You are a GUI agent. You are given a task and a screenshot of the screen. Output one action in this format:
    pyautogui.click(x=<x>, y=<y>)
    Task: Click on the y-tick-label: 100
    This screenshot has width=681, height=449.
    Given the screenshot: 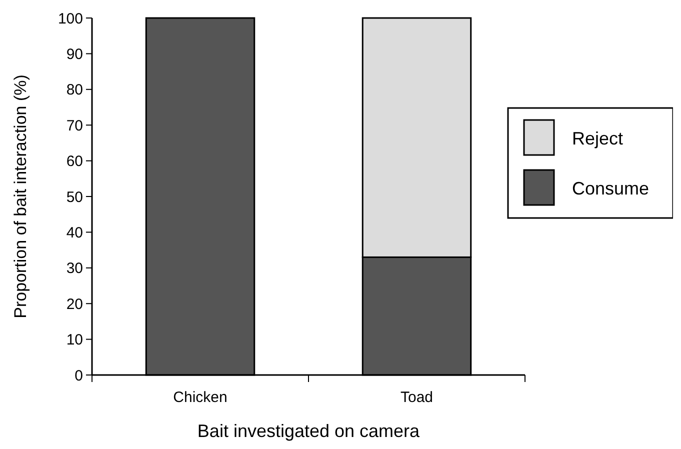 What is the action you would take?
    pyautogui.click(x=70, y=19)
    